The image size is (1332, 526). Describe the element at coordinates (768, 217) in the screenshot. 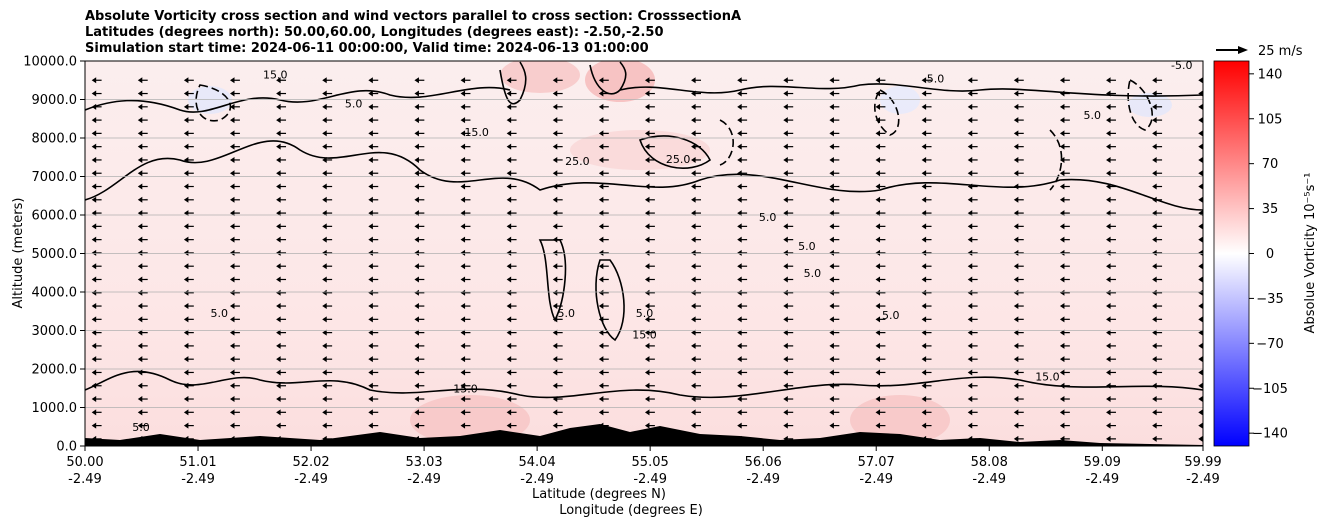

I see `contour-label: 5.0` at that location.